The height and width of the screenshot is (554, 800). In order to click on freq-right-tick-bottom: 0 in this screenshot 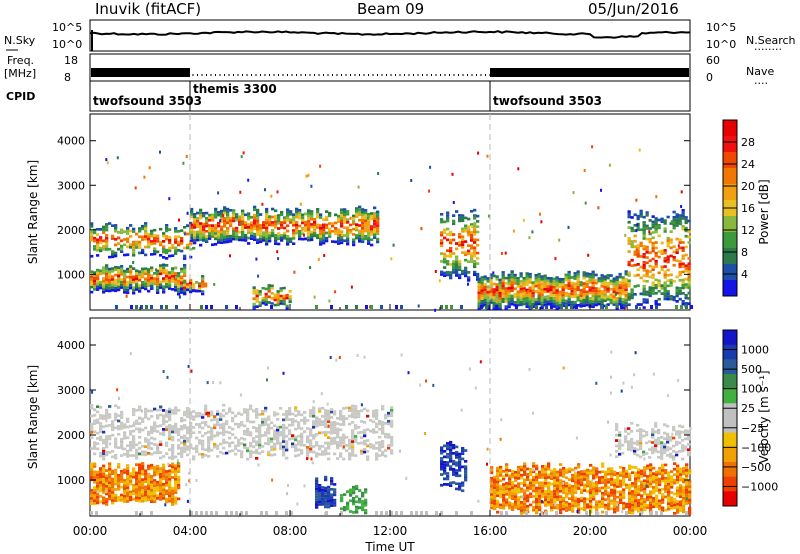, I will do `click(709, 77)`.